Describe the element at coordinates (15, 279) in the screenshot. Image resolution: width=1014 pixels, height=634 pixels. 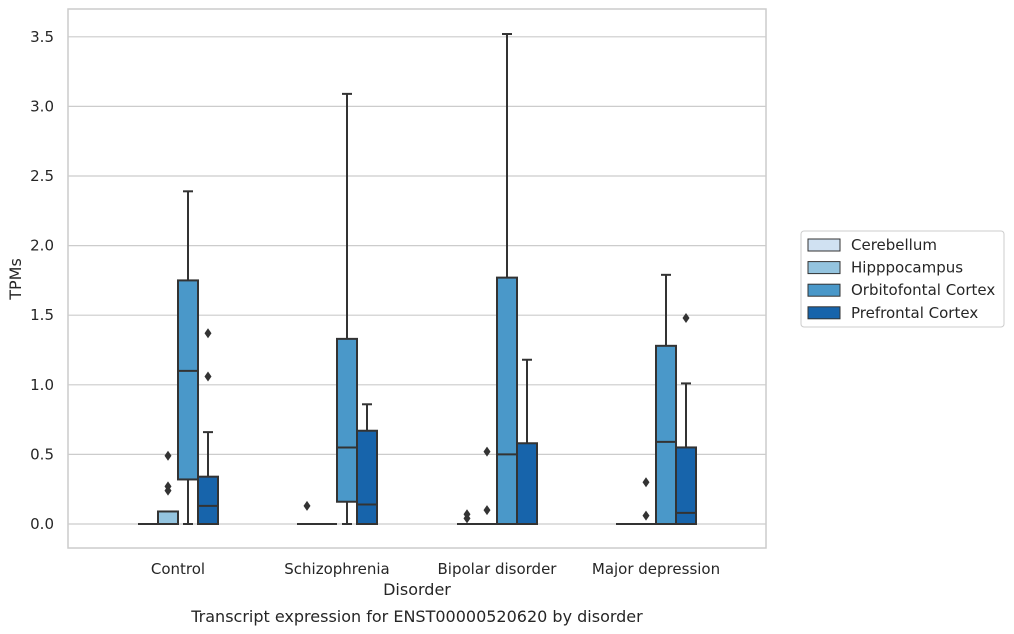
I see `y-axis-label: TPMs` at that location.